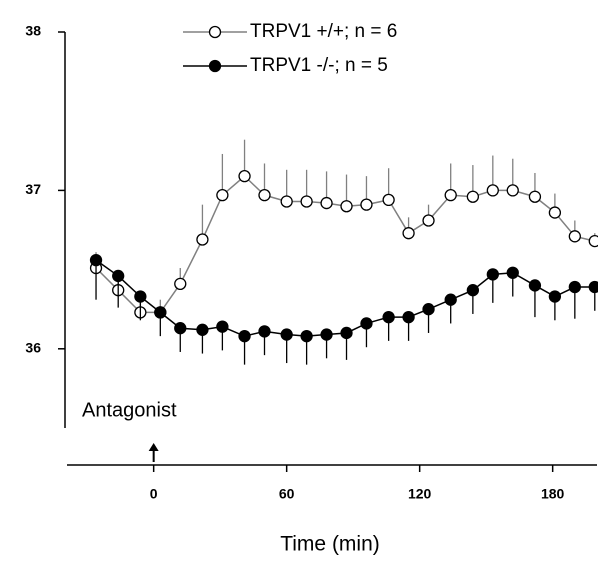 Image resolution: width=598 pixels, height=563 pixels. I want to click on x-tick-label: 180, so click(553, 494).